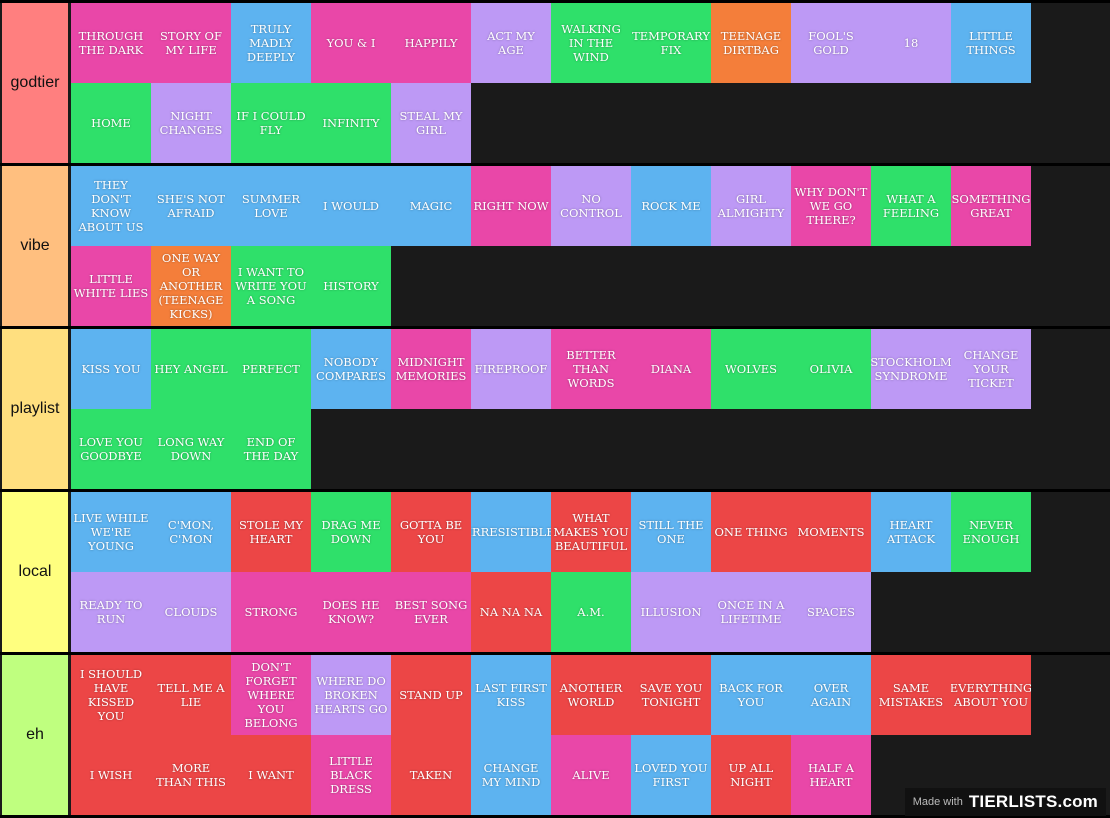 The height and width of the screenshot is (818, 1110). What do you see at coordinates (271, 123) in the screenshot?
I see `song-tile: IF I COULD FLY` at bounding box center [271, 123].